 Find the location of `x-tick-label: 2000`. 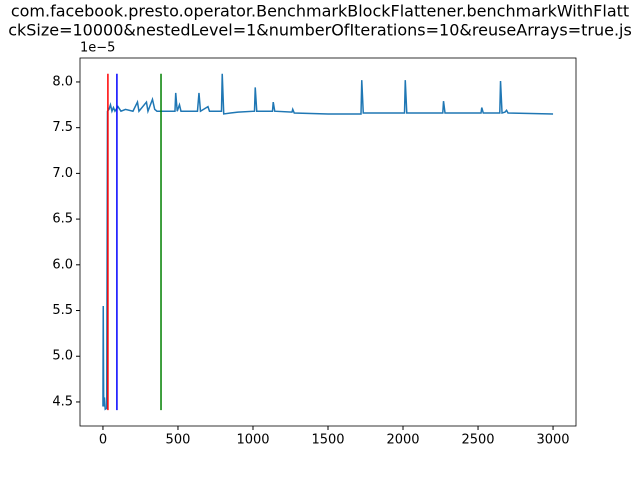

x-tick-label: 2000 is located at coordinates (402, 440).